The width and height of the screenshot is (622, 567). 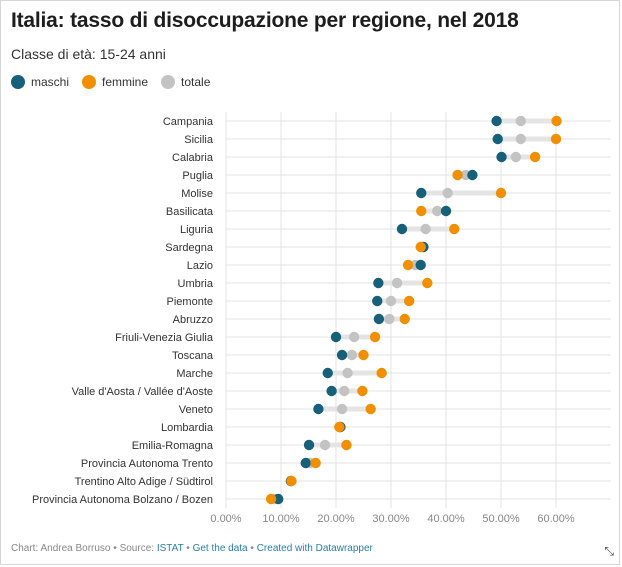 What do you see at coordinates (187, 428) in the screenshot?
I see `y-category-label: Lombardia` at bounding box center [187, 428].